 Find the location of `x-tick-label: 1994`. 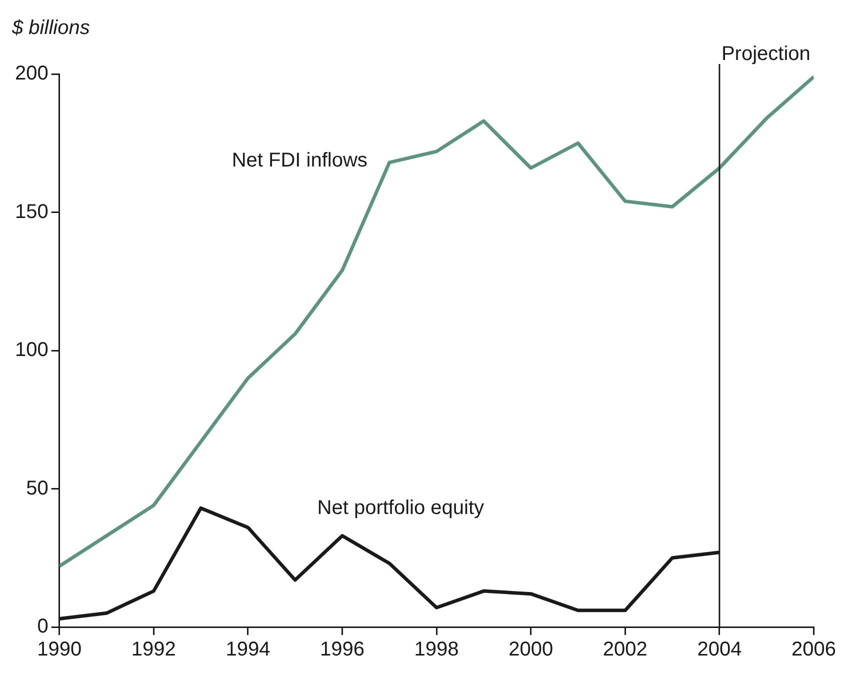

x-tick-label: 1994 is located at coordinates (248, 649).